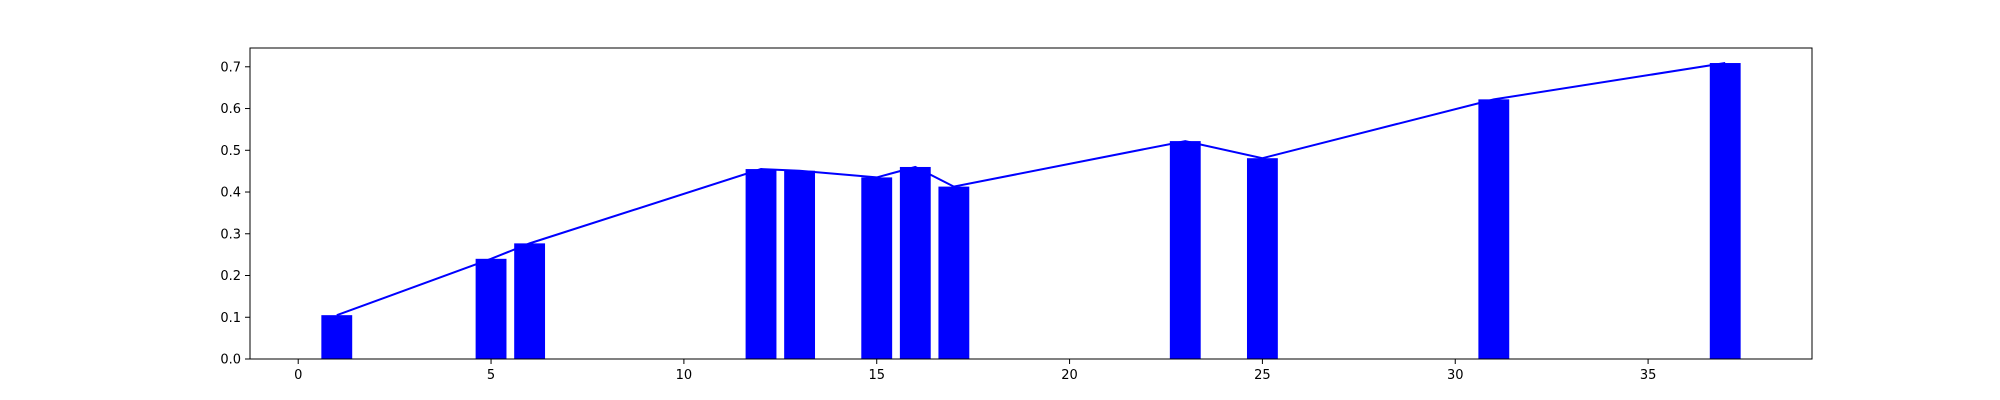 The image size is (2000, 400). What do you see at coordinates (230, 276) in the screenshot?
I see `y-tick-label: 0.2` at bounding box center [230, 276].